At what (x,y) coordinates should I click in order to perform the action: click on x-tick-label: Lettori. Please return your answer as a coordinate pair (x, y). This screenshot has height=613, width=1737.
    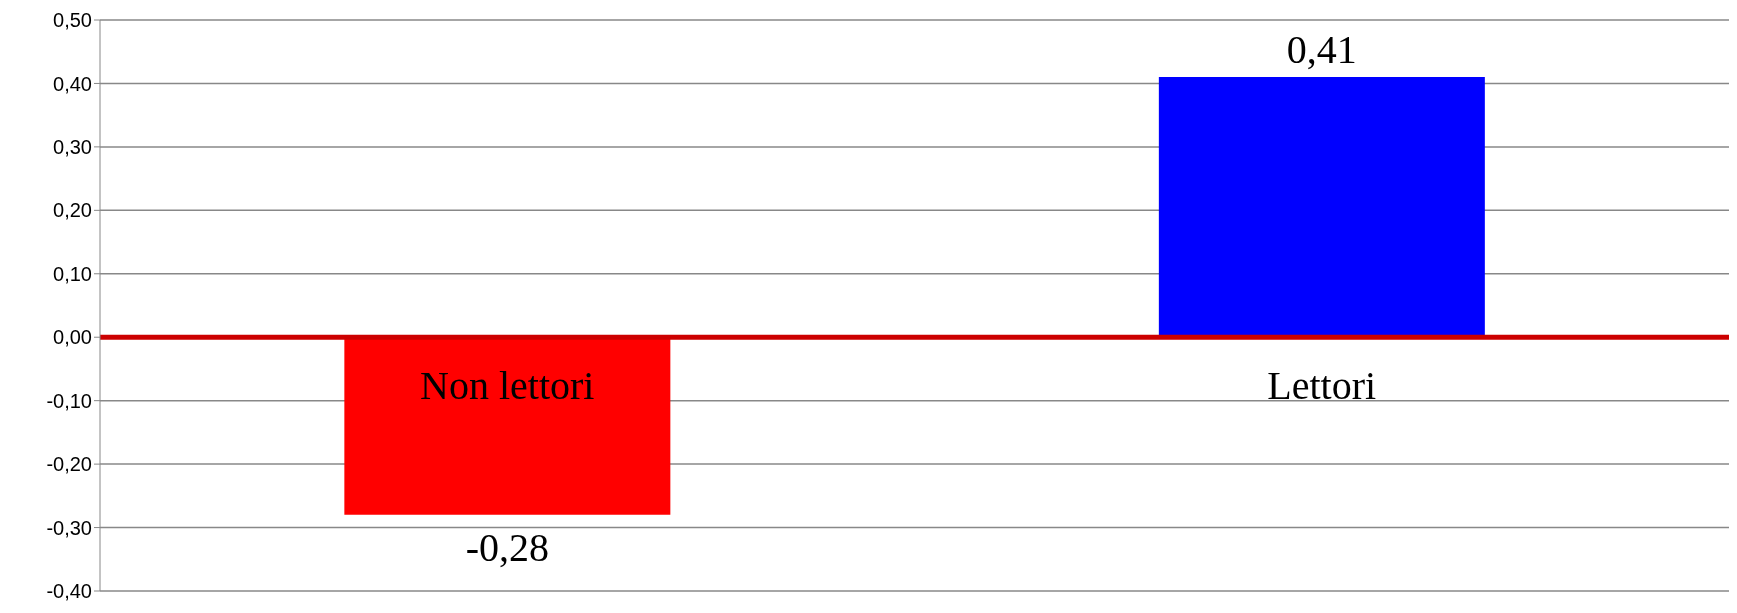
    Looking at the image, I should click on (1322, 386).